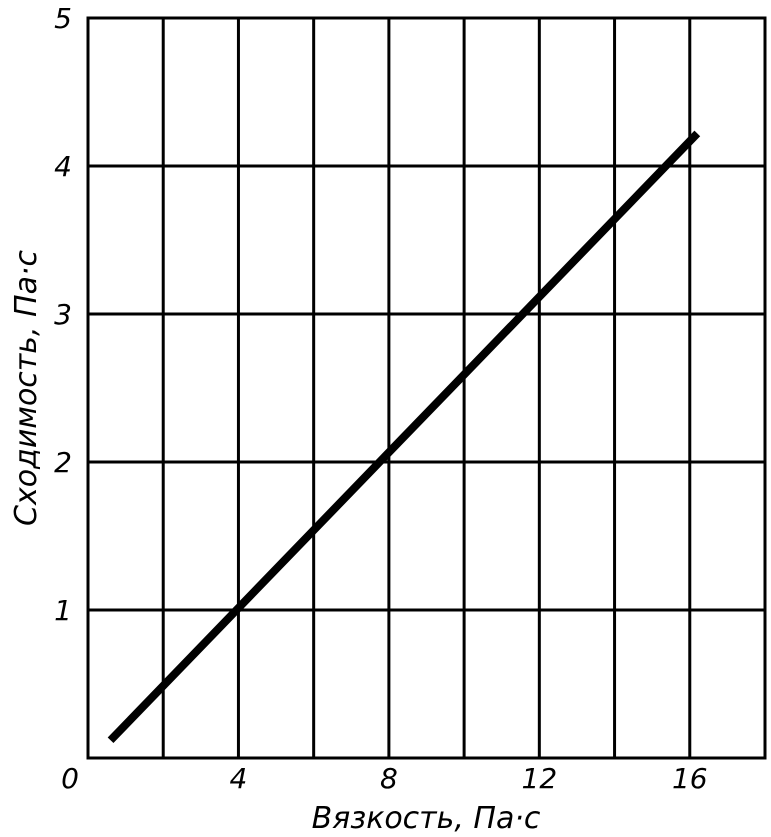 The height and width of the screenshot is (837, 771). Describe the element at coordinates (63, 314) in the screenshot. I see `y-tick-label: 3` at that location.